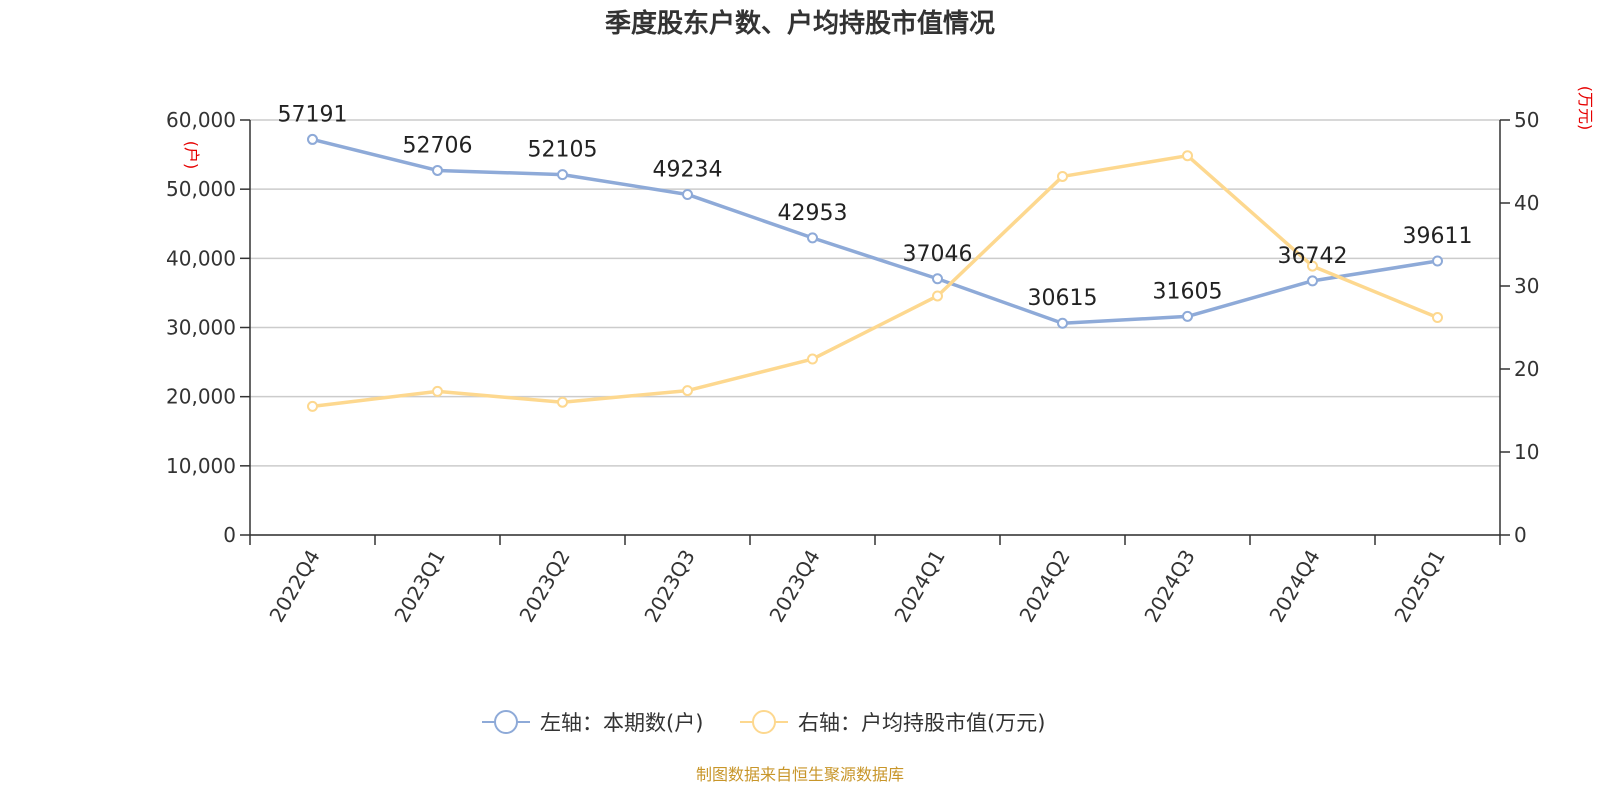 The width and height of the screenshot is (1600, 800). Describe the element at coordinates (201, 258) in the screenshot. I see `y-left-tick-label: 40,000` at that location.